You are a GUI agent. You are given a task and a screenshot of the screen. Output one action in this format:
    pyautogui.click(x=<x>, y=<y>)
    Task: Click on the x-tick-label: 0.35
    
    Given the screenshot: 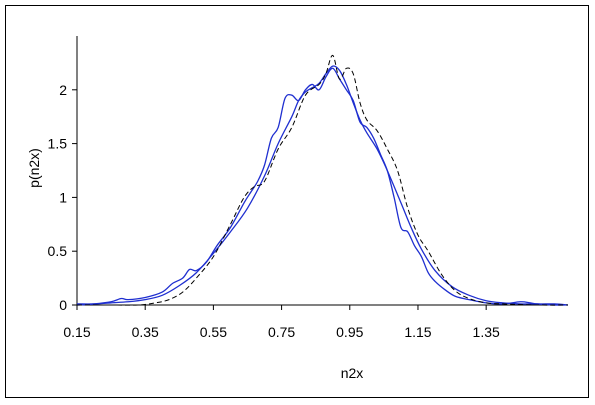 What is the action you would take?
    pyautogui.click(x=145, y=332)
    